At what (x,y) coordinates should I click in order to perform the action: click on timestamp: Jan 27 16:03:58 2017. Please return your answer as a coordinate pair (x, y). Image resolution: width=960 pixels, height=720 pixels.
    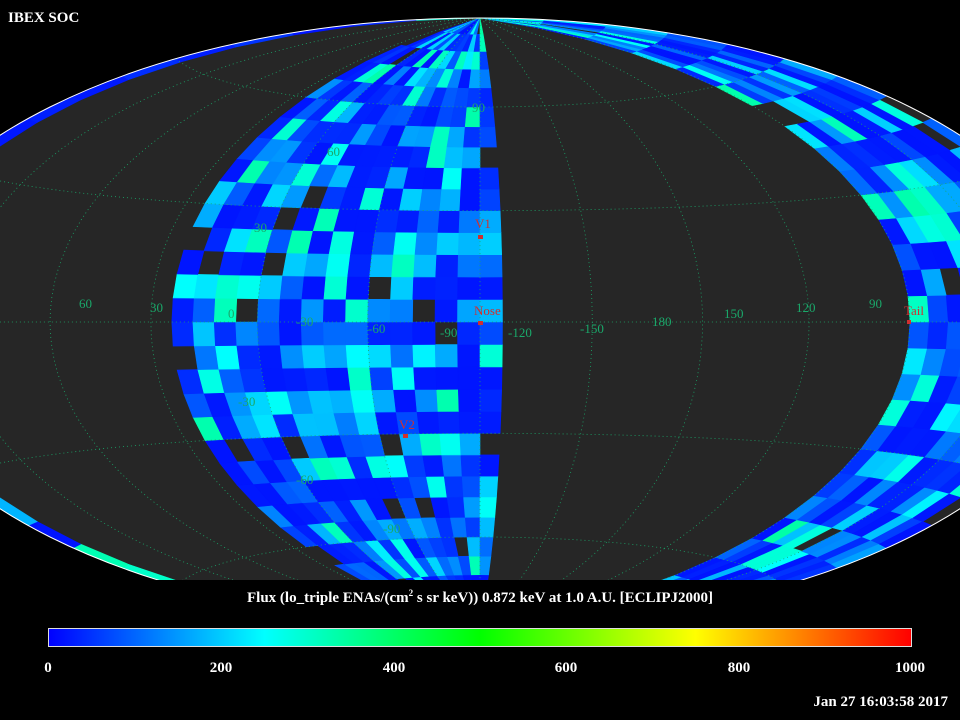
    Looking at the image, I should click on (880, 702).